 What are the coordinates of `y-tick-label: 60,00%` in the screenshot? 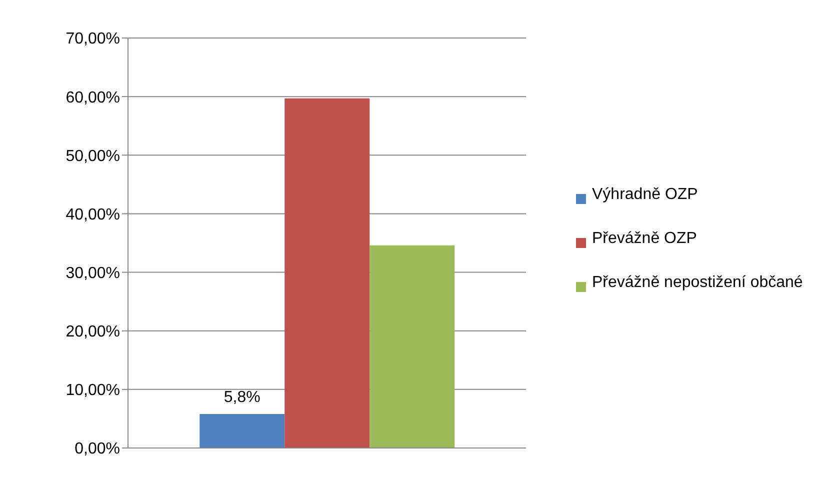 It's located at (93, 97).